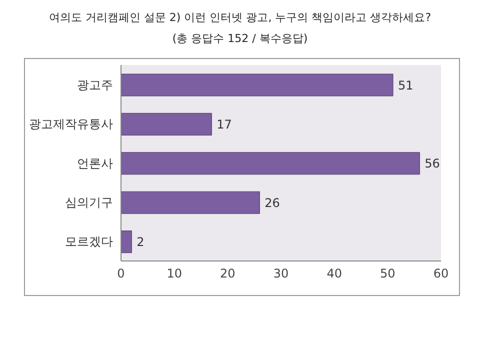 The width and height of the screenshot is (480, 360). I want to click on data-label: 17, so click(224, 124).